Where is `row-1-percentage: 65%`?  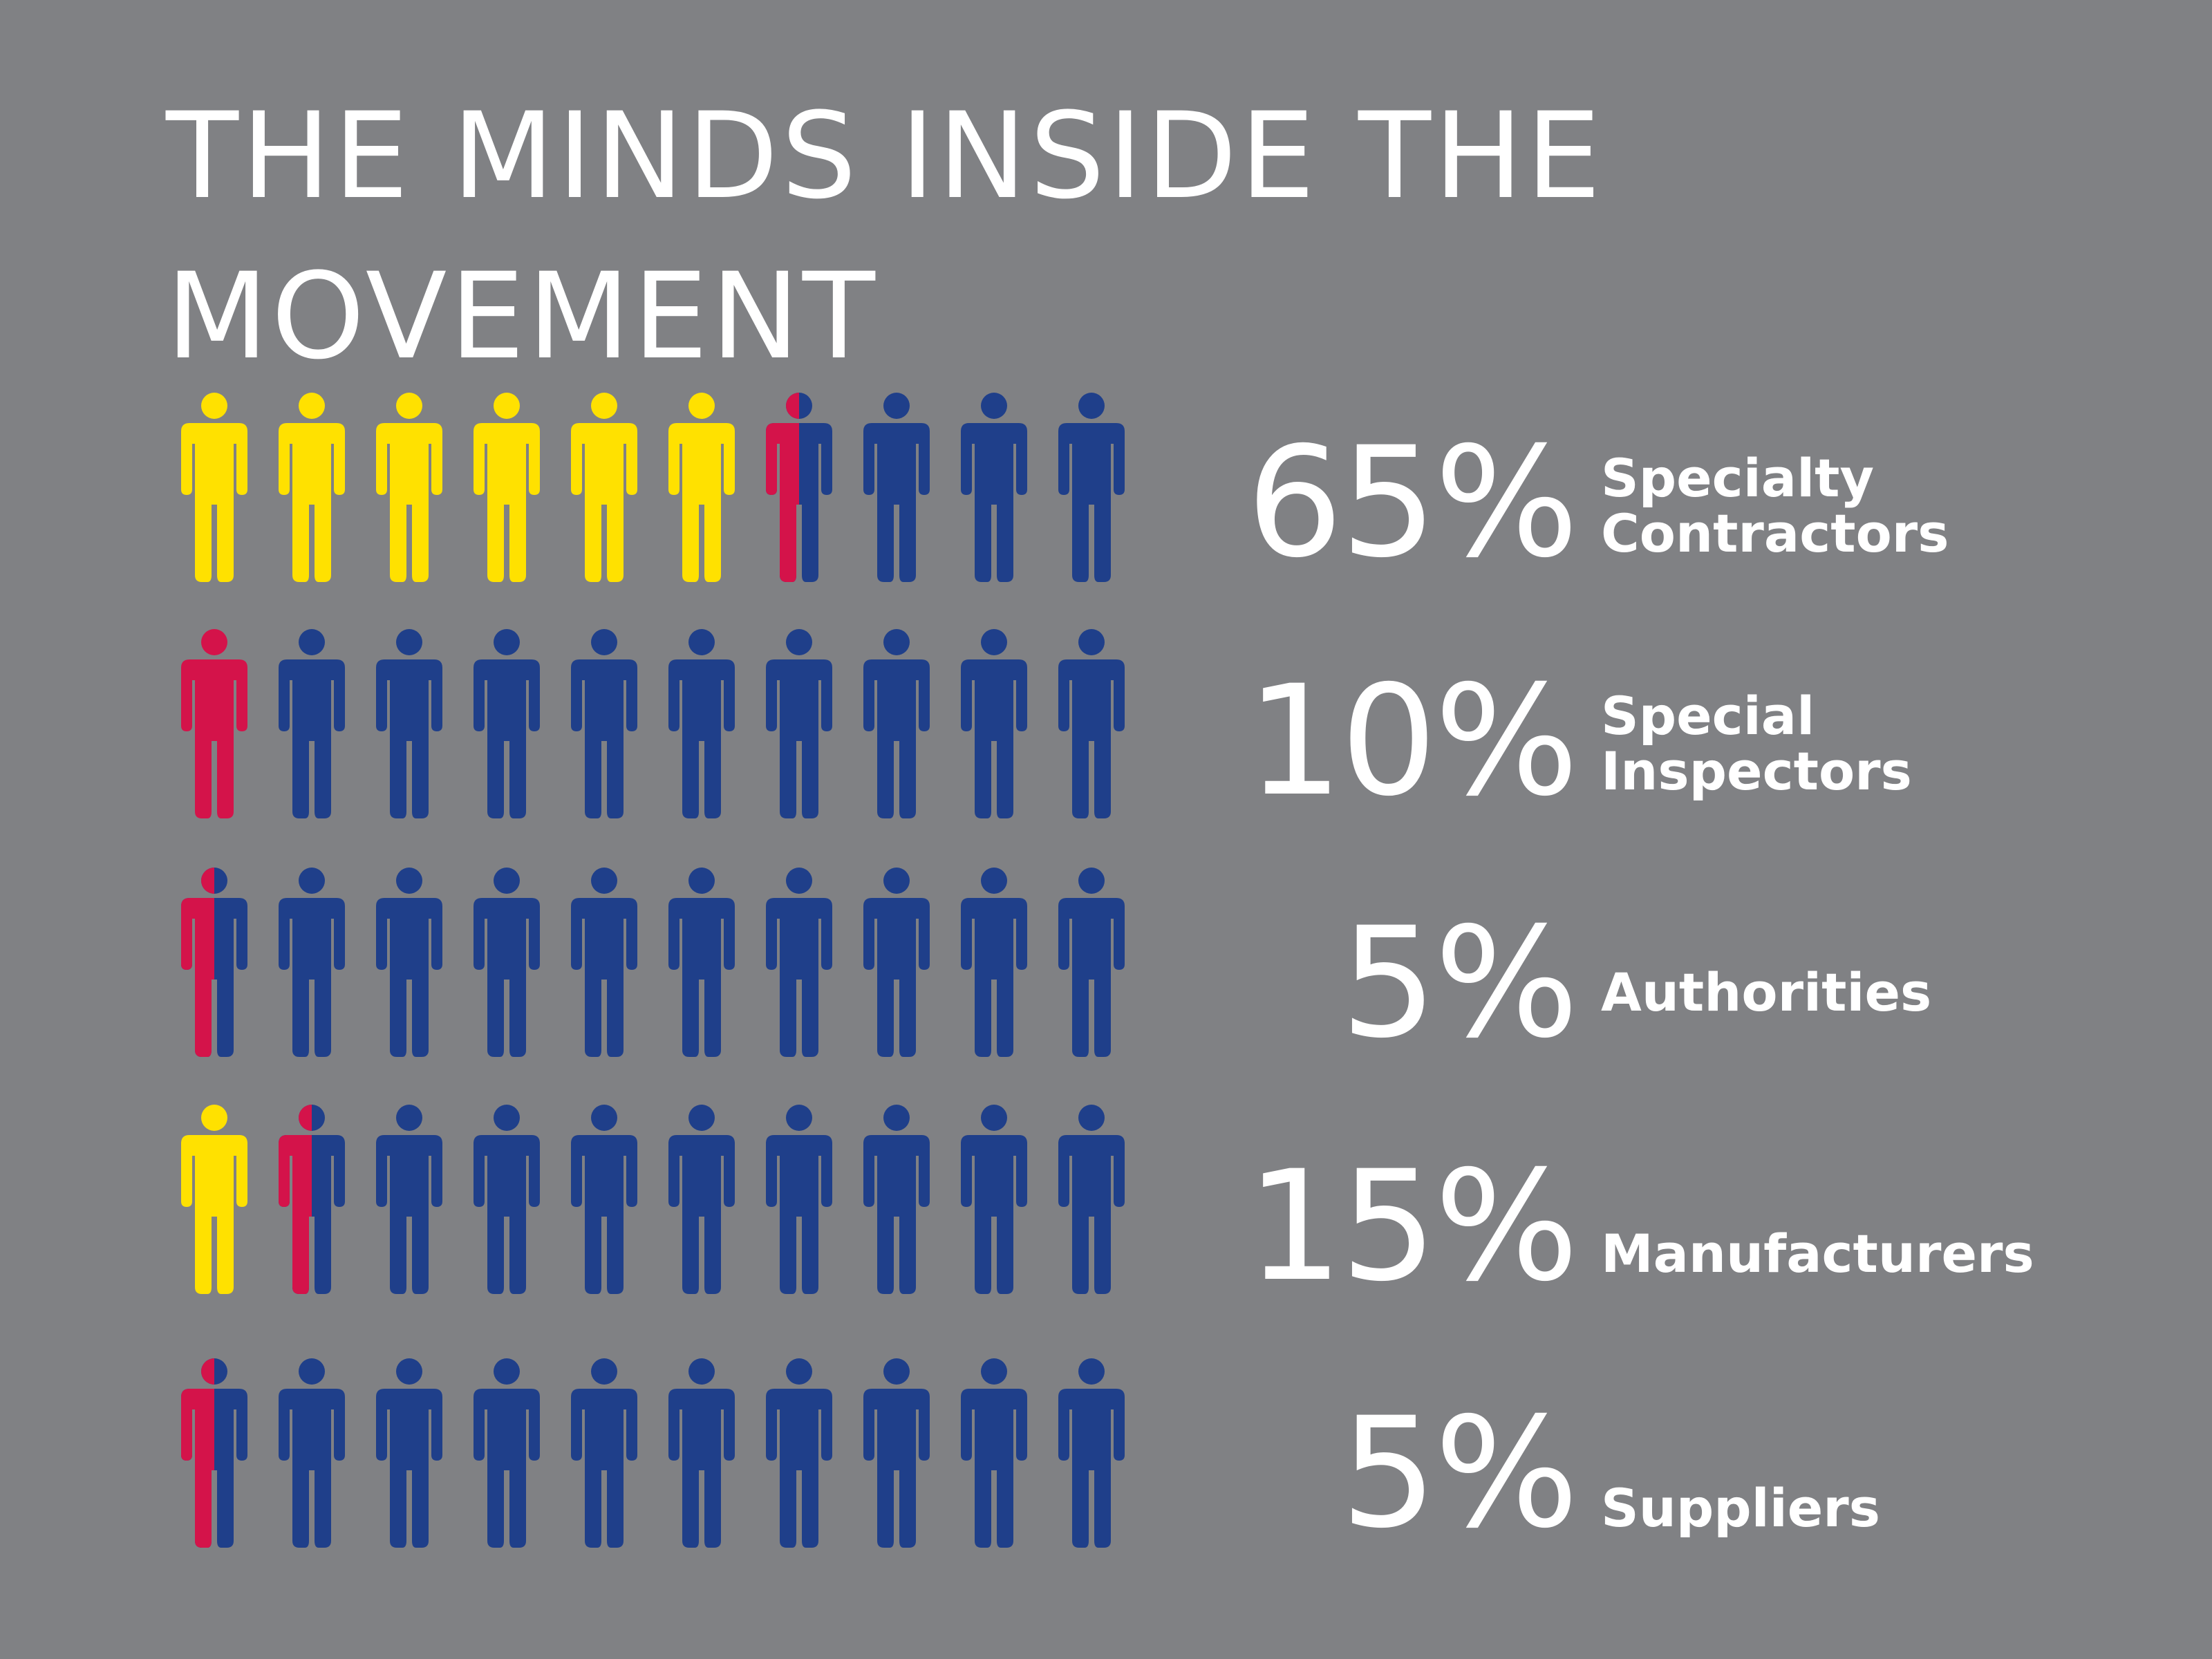
row-1-percentage: 65% is located at coordinates (1412, 502).